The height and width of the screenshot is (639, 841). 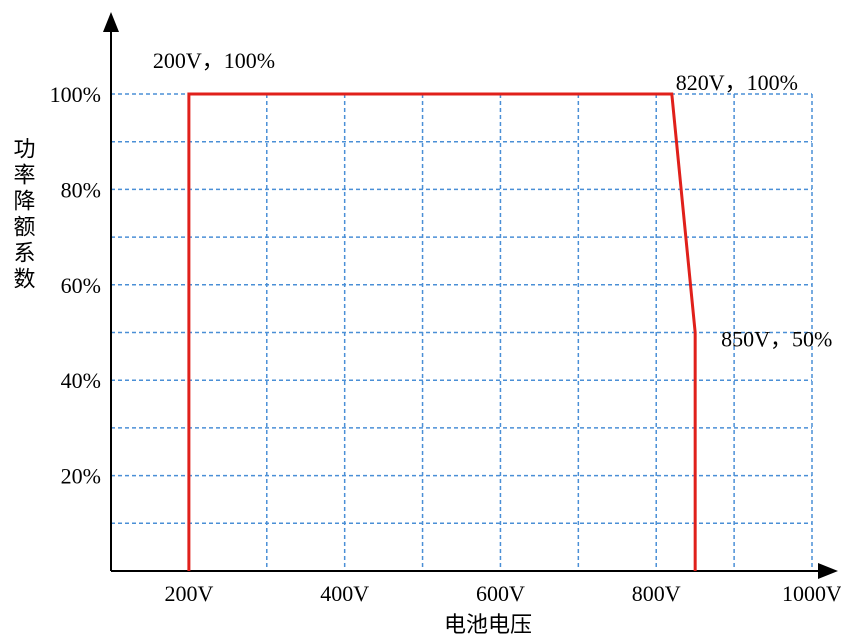 I want to click on x-tick-label: 400V, so click(x=344, y=593).